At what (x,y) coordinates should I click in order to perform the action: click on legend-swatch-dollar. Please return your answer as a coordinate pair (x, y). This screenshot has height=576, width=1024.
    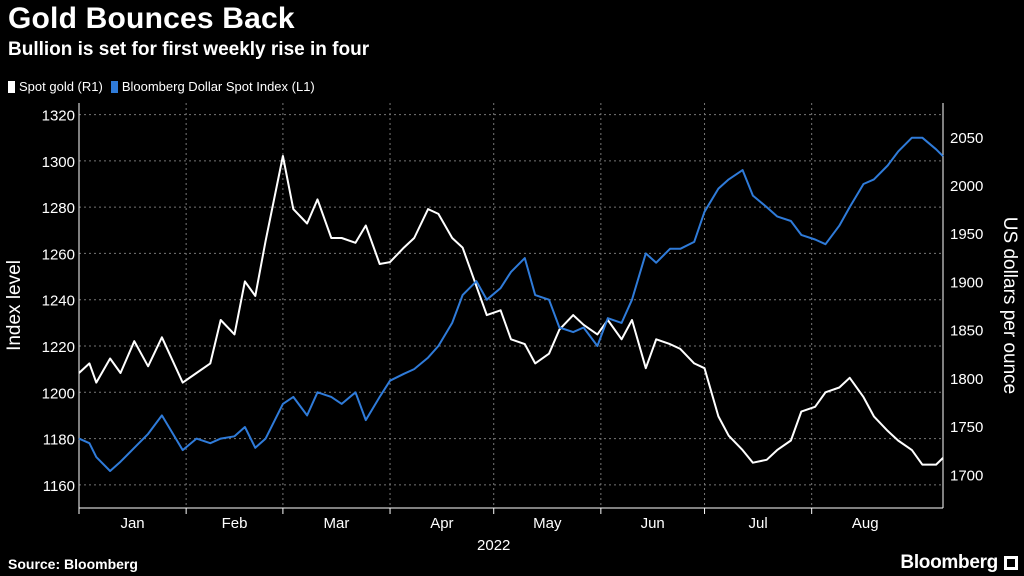
    Looking at the image, I should click on (114, 86).